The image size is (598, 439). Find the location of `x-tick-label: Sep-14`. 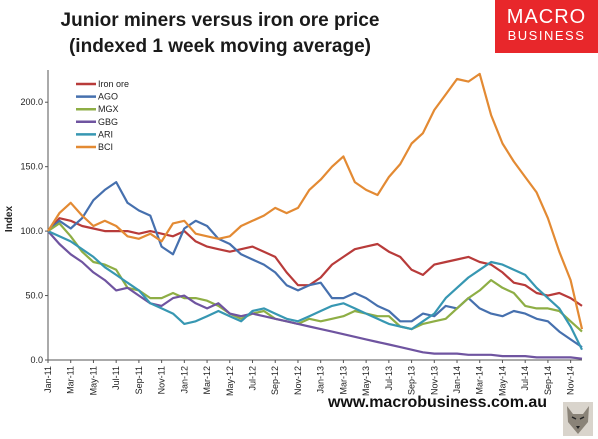

x-tick-label: Sep-14 is located at coordinates (548, 380).